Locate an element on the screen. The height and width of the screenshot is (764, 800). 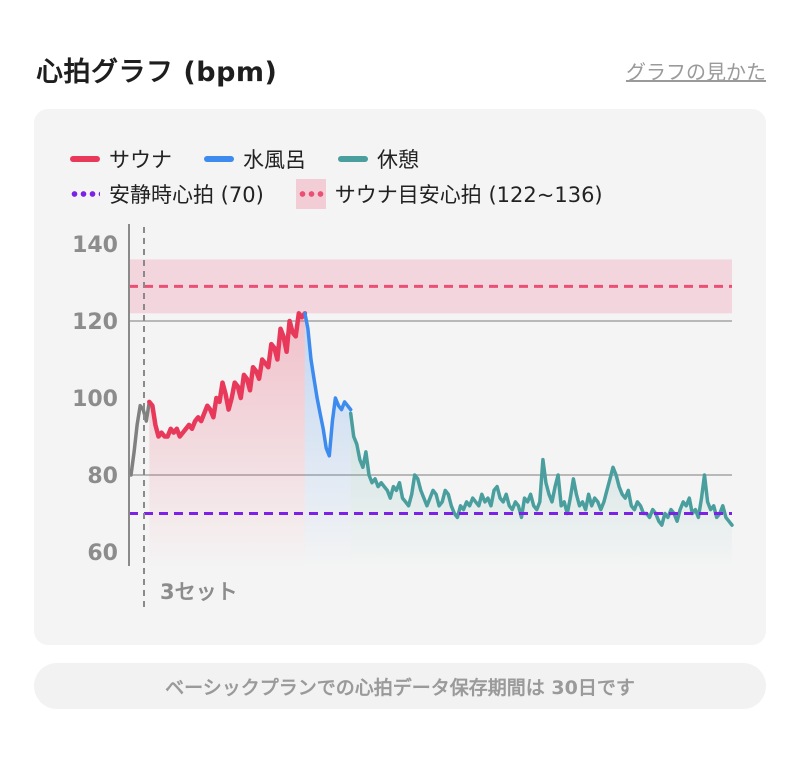
series-line-cold_bath is located at coordinates (328, 384).